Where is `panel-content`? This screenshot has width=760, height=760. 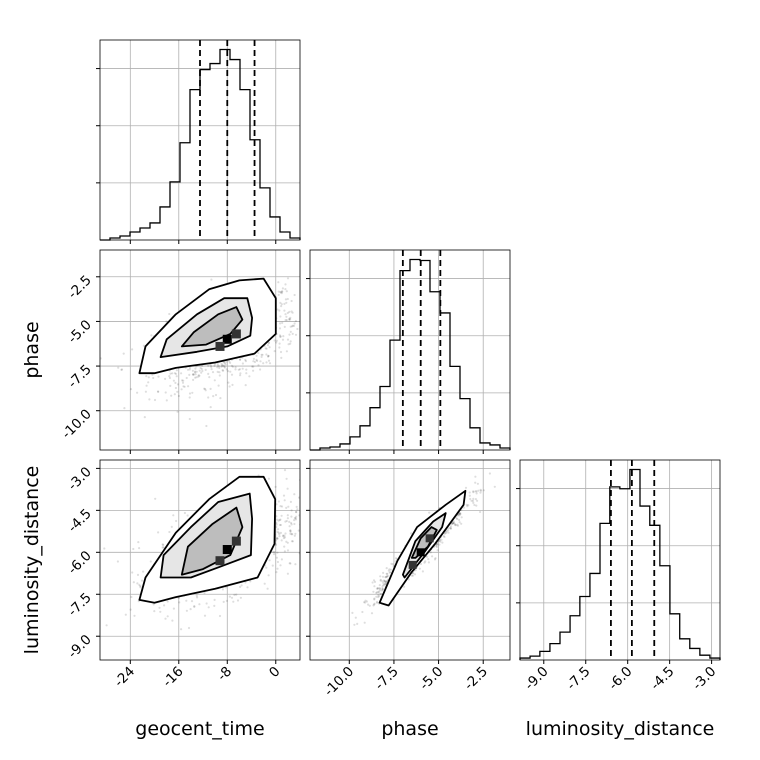
panel-content is located at coordinates (203, 550).